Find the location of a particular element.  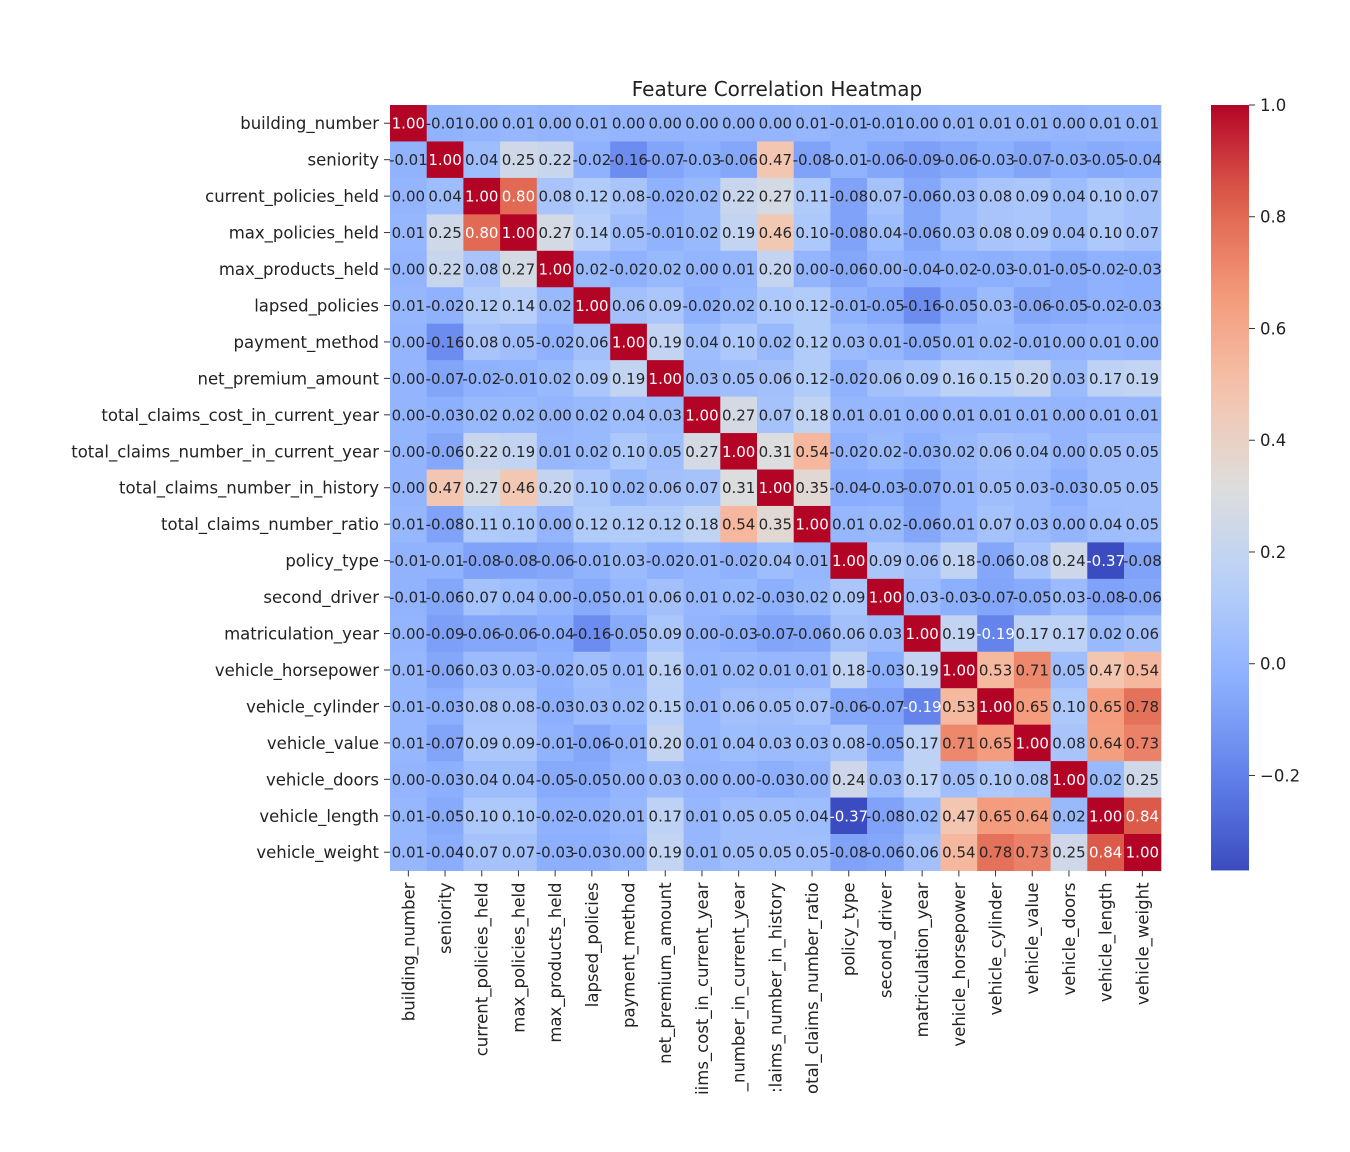

cell-value-label: 0.04 is located at coordinates (1068, 197).